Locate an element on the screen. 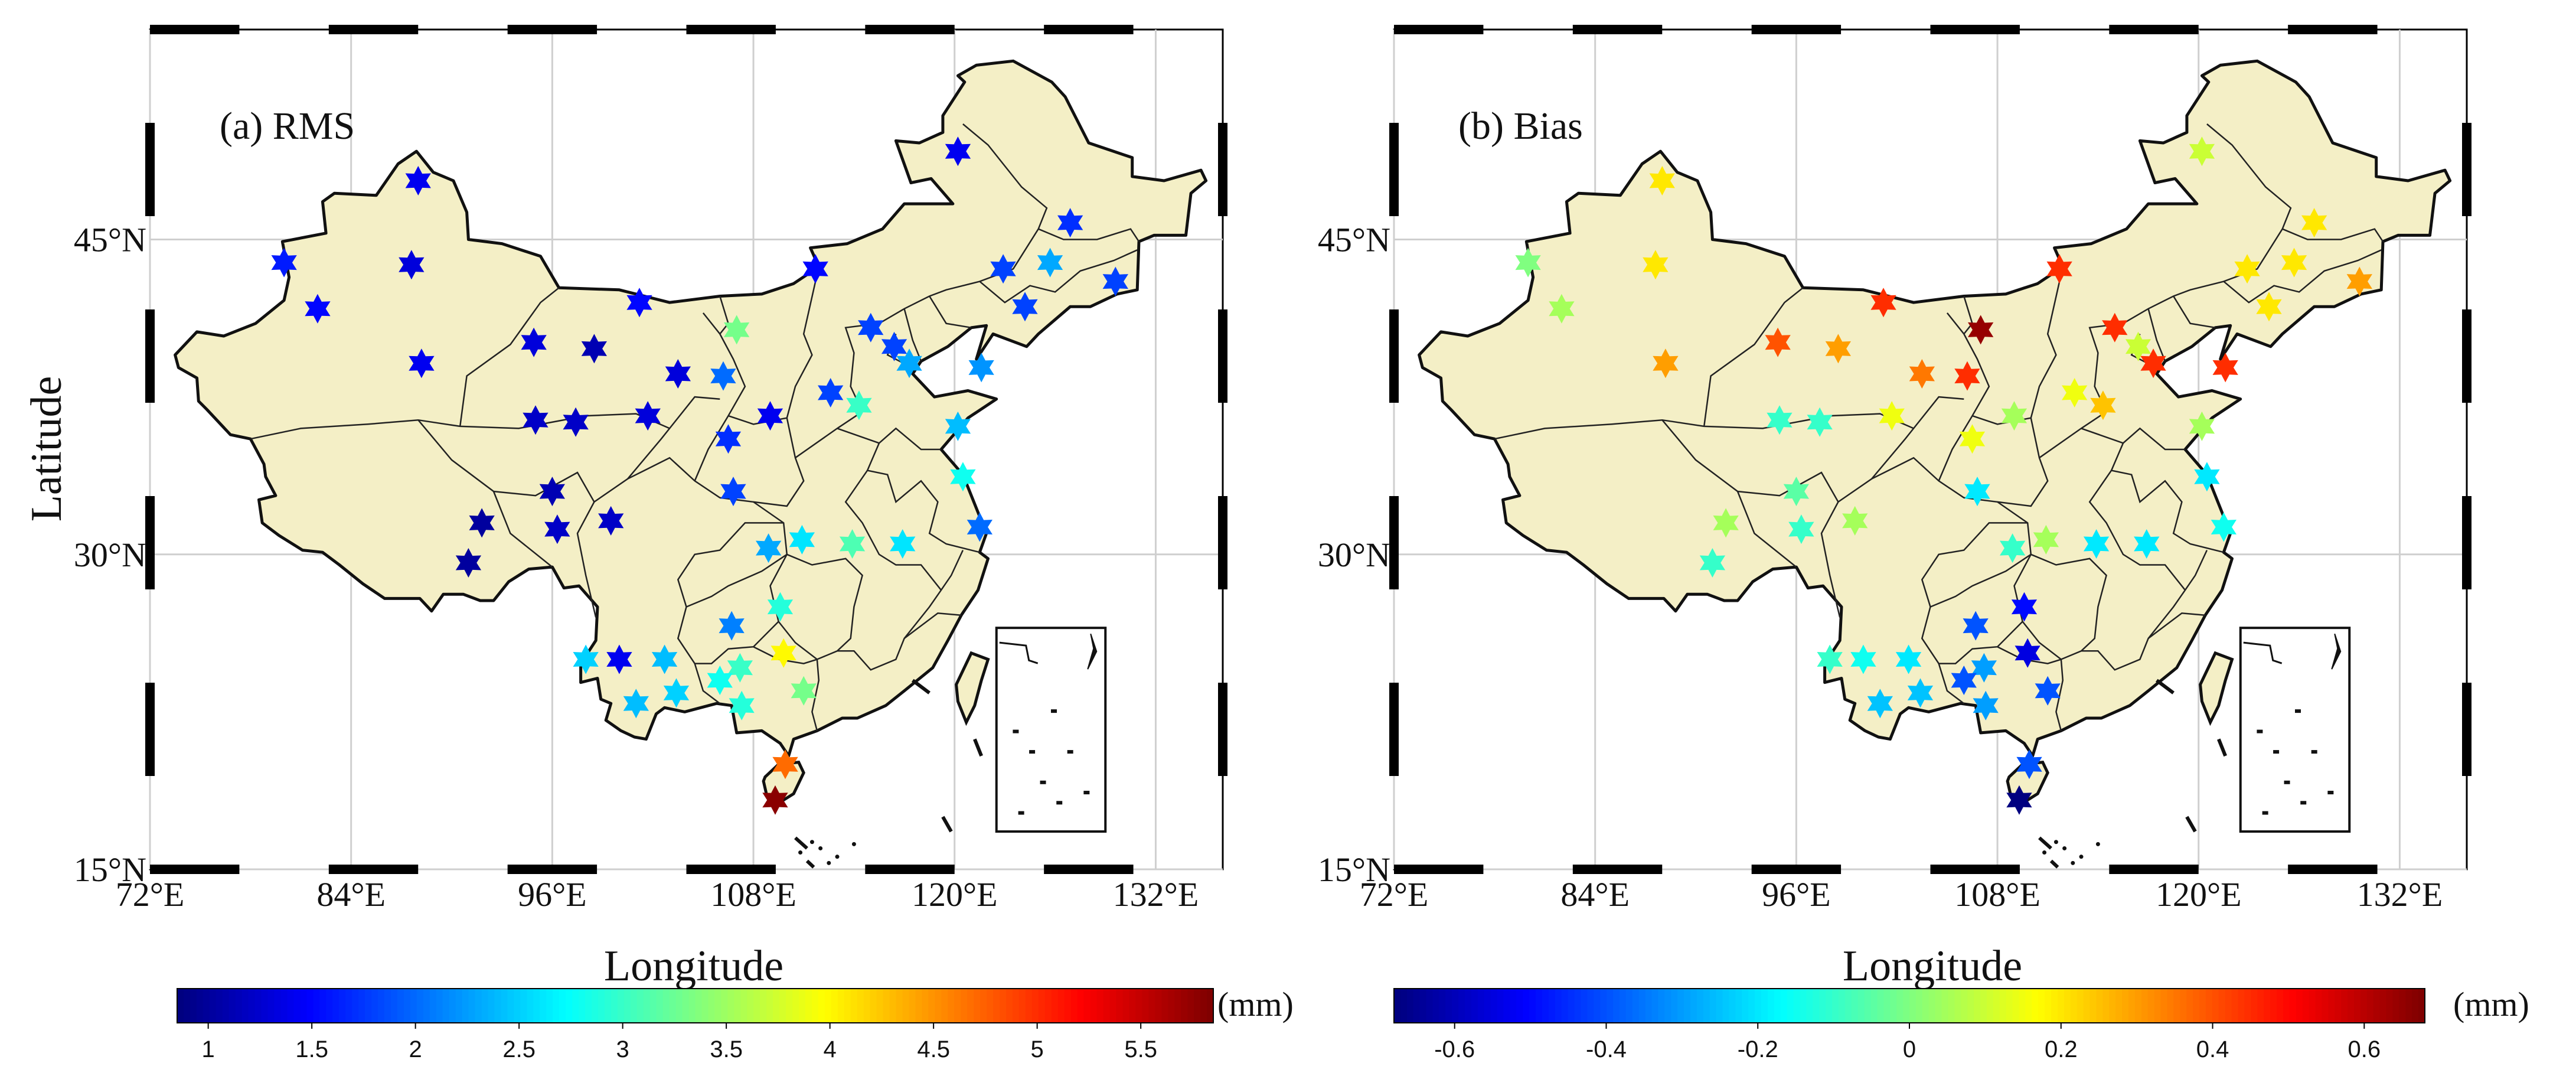  taiwan-shape is located at coordinates (972, 688).